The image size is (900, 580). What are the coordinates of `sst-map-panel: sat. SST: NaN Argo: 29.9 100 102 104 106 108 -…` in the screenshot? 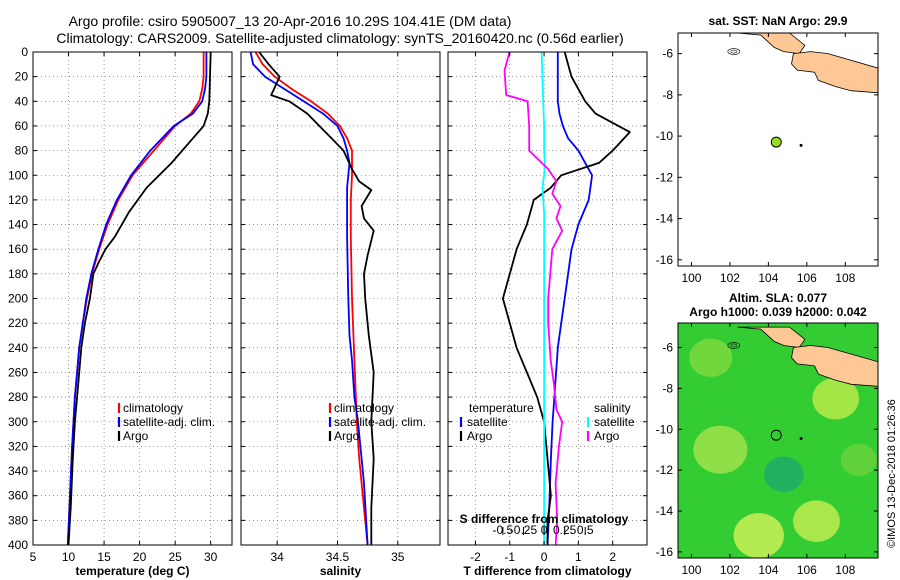 It's located at (767, 149).